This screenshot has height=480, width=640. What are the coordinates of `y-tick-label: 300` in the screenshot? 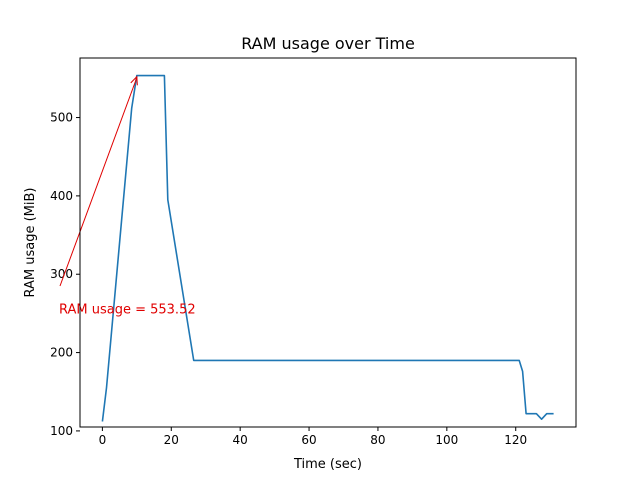 It's located at (61, 274).